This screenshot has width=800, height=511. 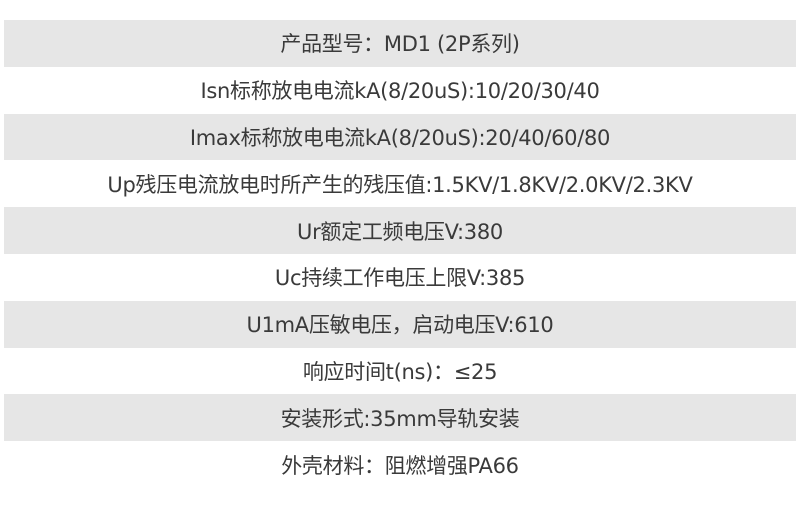 I want to click on spec-text: Ur额定工频电压V:380, so click(x=400, y=231).